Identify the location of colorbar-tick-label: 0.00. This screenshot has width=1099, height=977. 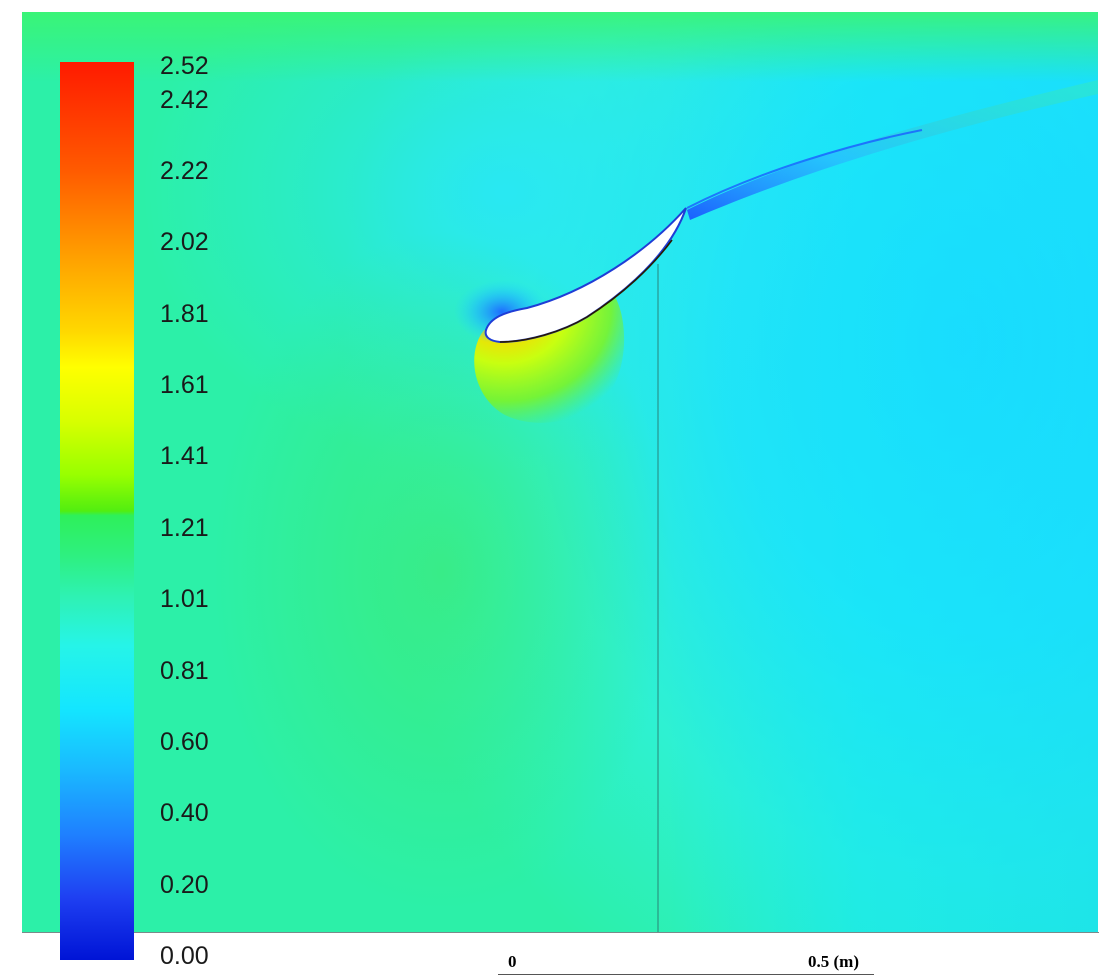
(184, 956).